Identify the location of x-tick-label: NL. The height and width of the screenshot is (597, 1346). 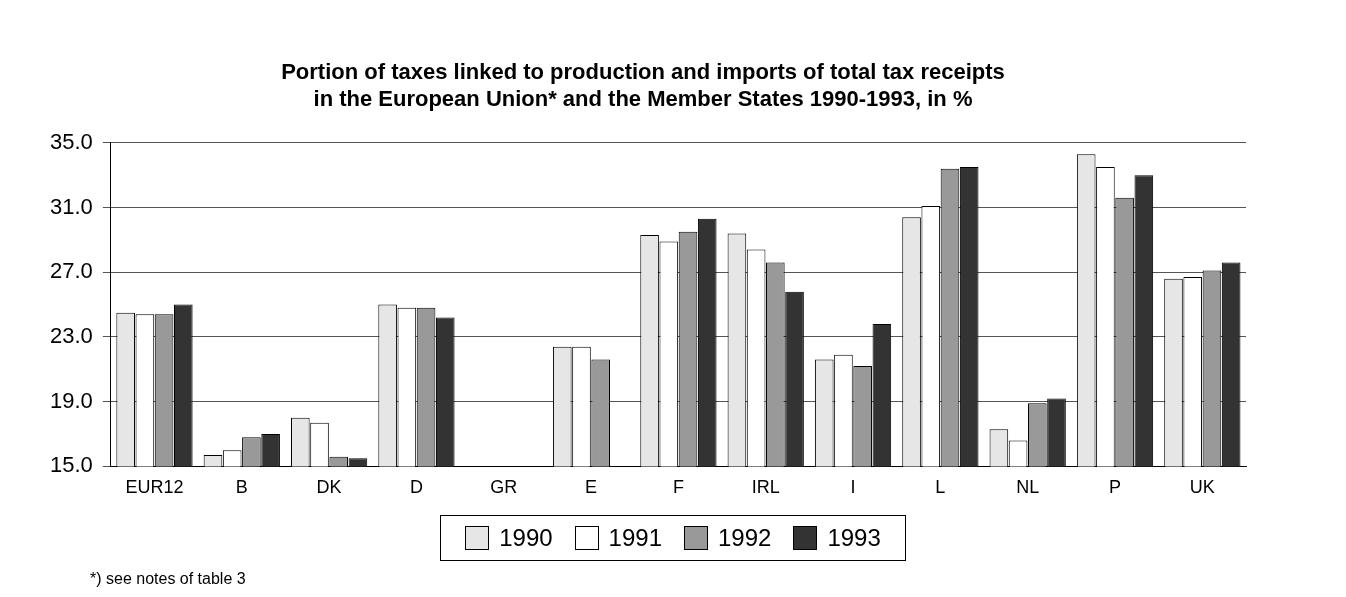
(1028, 487).